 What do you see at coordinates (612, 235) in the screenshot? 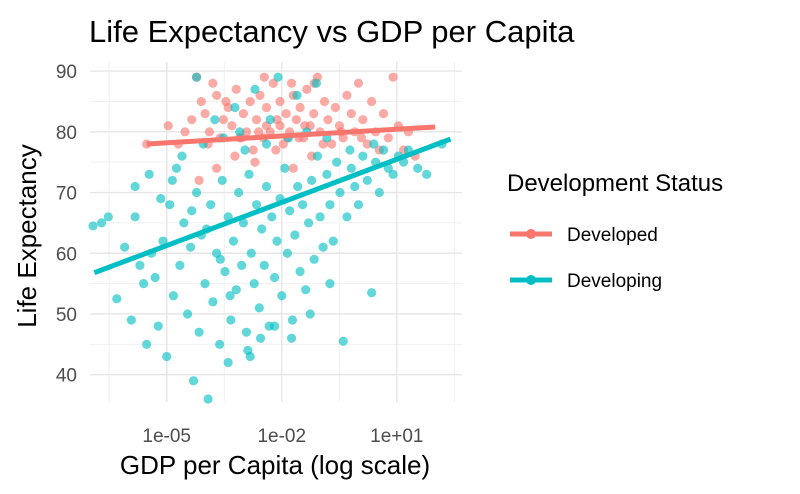
I see `legend-label-developed: Developed` at bounding box center [612, 235].